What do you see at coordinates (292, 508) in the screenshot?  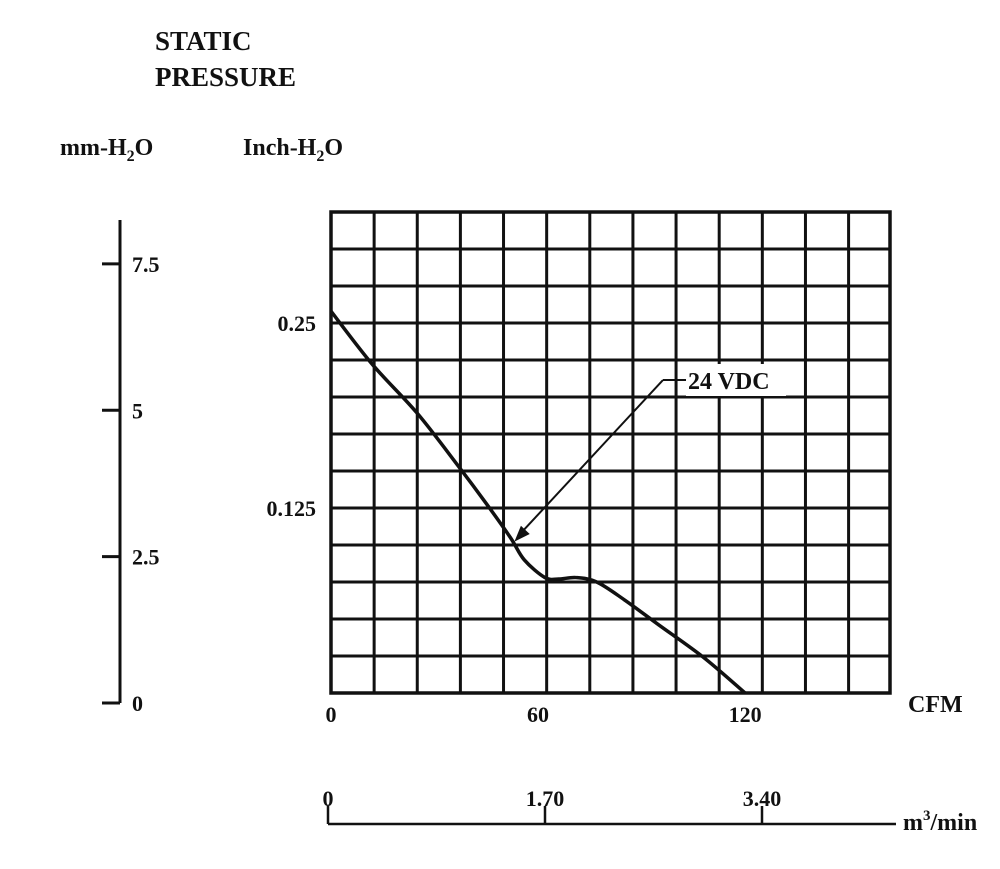 I see `inch-tick-label: 0.125` at bounding box center [292, 508].